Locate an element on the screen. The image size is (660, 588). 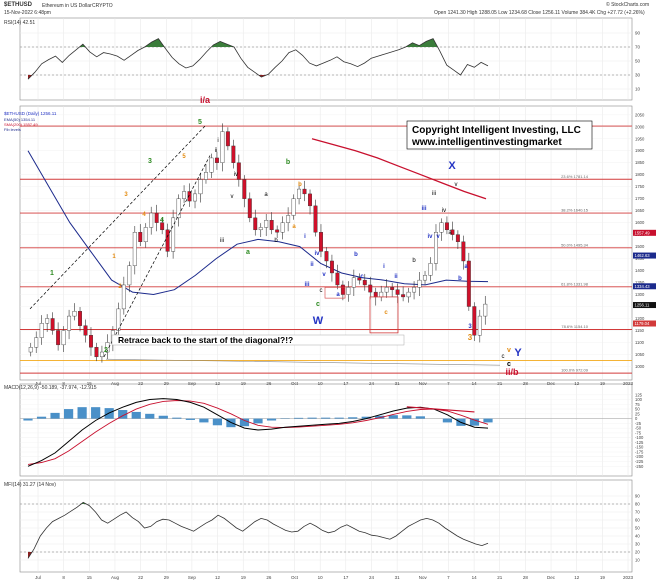
wave-label: W is located at coordinates (318, 321).